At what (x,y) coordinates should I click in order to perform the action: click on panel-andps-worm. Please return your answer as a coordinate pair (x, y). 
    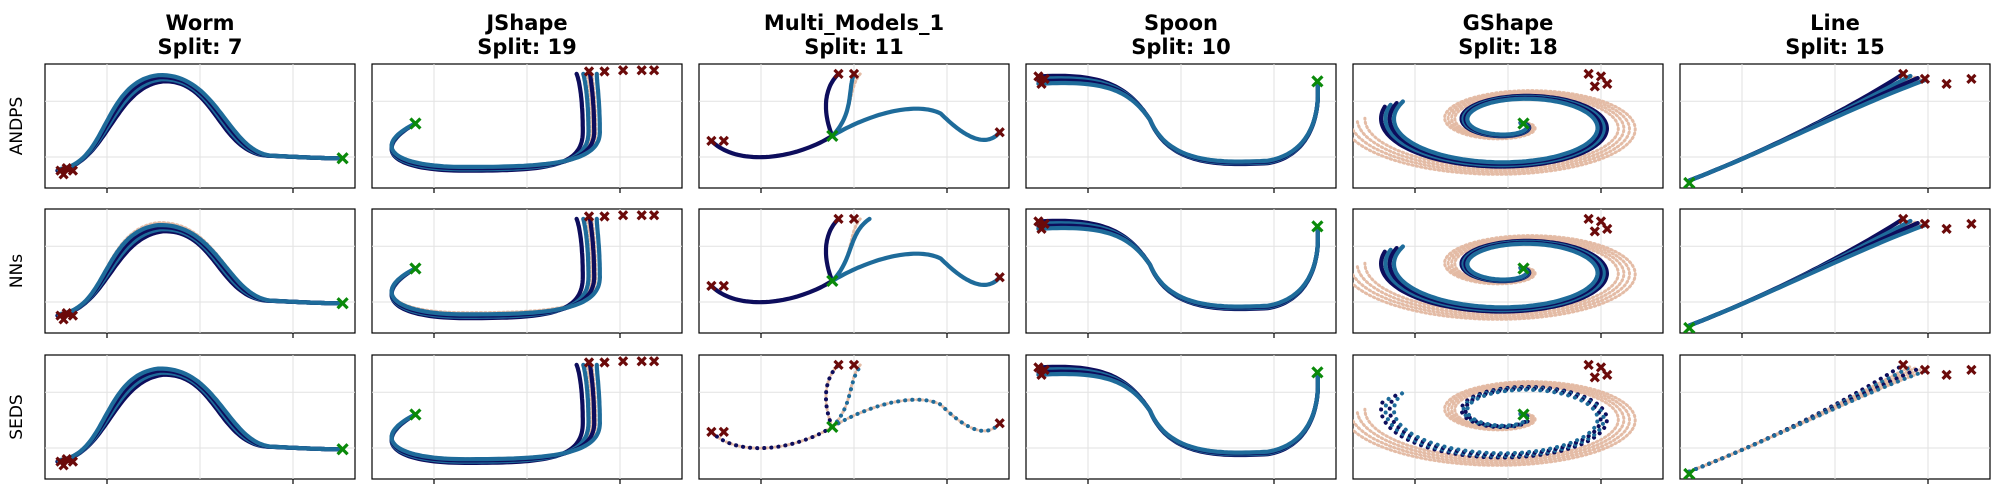
    Looking at the image, I should click on (200, 128).